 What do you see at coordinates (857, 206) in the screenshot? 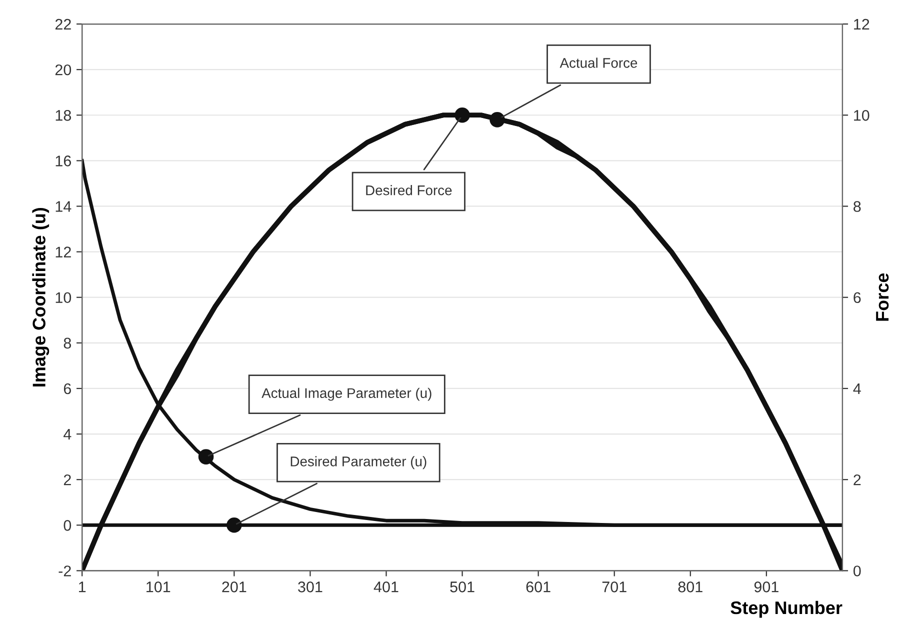
I see `y2-tick-label: 8` at bounding box center [857, 206].